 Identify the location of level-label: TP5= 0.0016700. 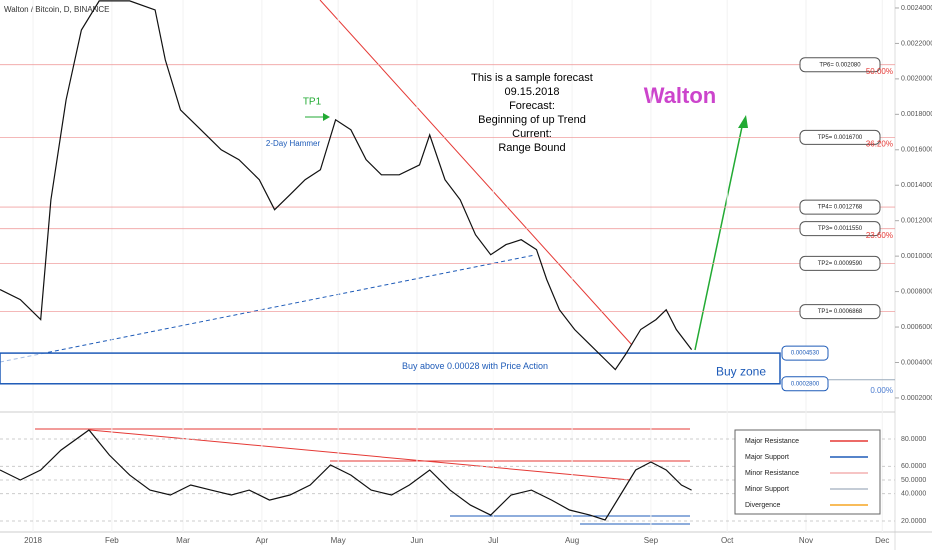
(840, 138).